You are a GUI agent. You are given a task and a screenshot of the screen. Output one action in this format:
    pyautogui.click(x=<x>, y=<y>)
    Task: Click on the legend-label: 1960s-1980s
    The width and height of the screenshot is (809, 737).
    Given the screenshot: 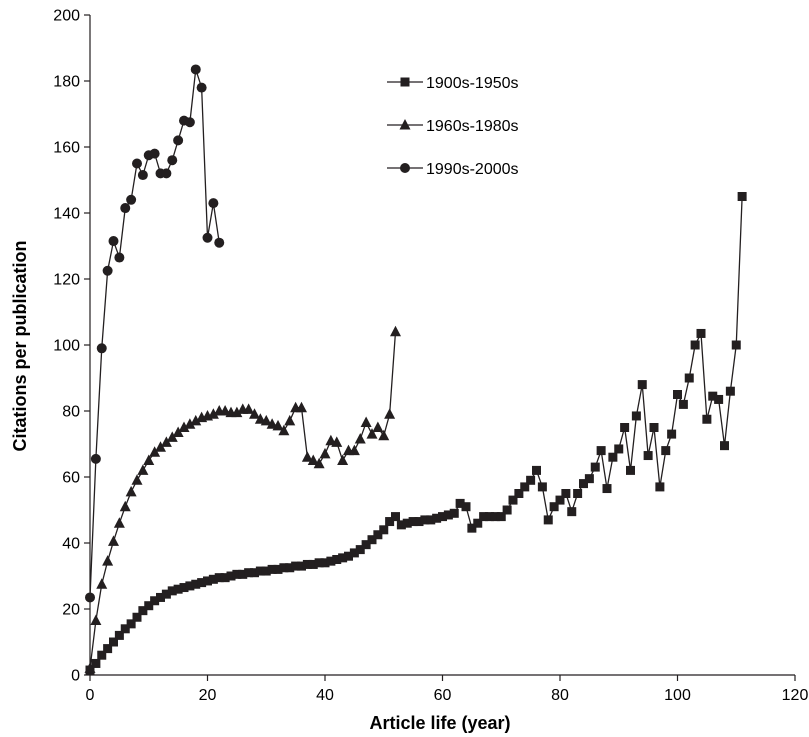 What is the action you would take?
    pyautogui.click(x=472, y=126)
    